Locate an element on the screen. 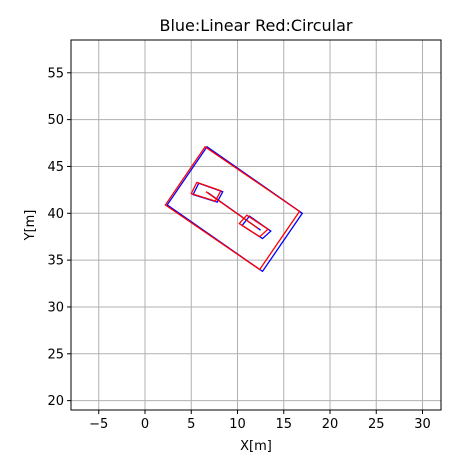 This screenshot has width=473, height=457. y-axis-label: Y[m] is located at coordinates (30, 226).